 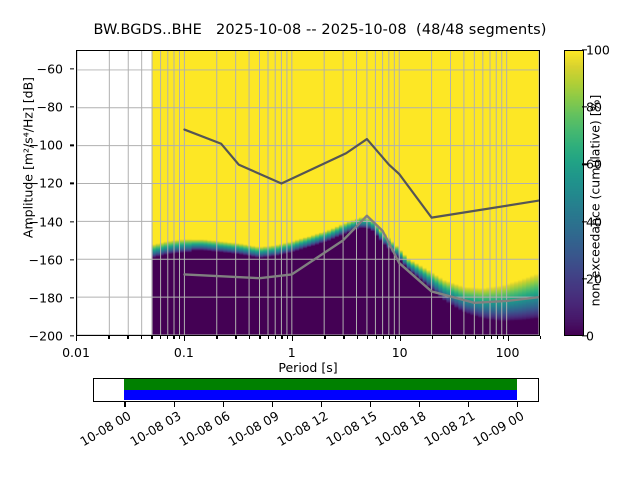 What do you see at coordinates (302, 351) in the screenshot?
I see `x-axis: 0.01 0.1 1 10 100` at bounding box center [302, 351].